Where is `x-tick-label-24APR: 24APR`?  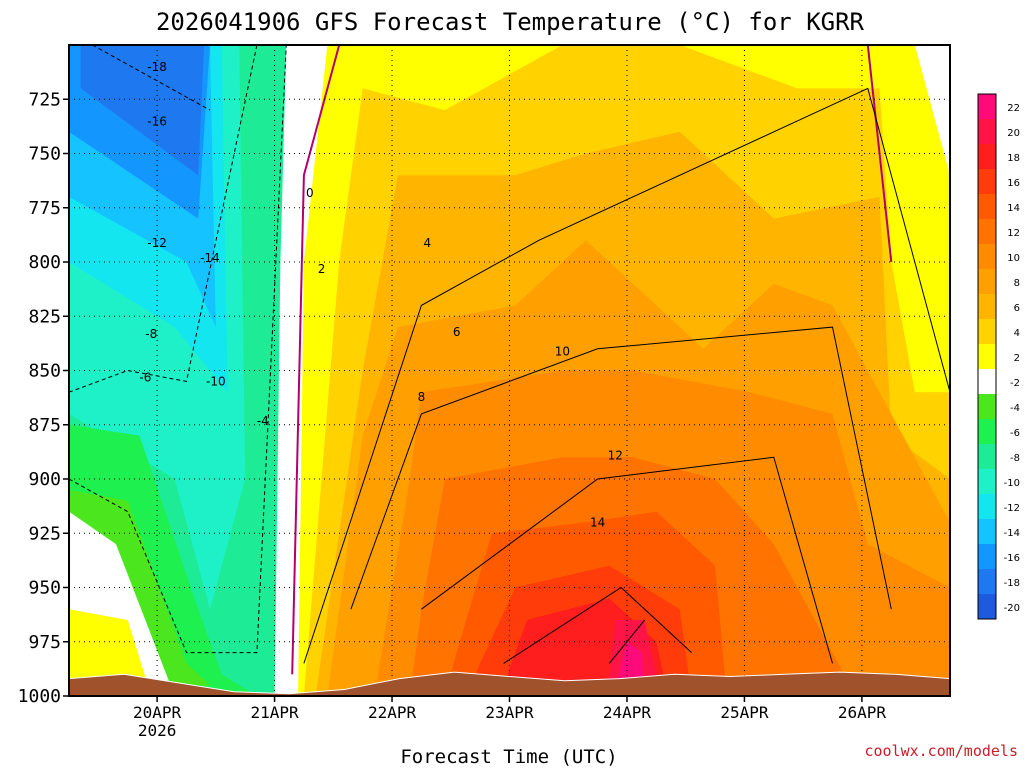
x-tick-label-24APR: 24APR is located at coordinates (627, 712).